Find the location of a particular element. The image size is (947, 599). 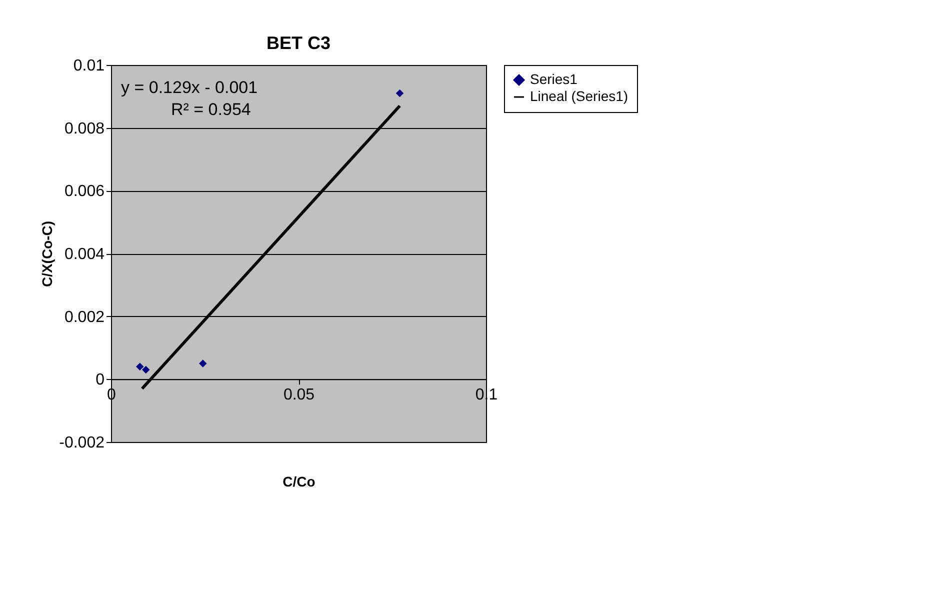

y-tick-label: 0.002 is located at coordinates (84, 317).